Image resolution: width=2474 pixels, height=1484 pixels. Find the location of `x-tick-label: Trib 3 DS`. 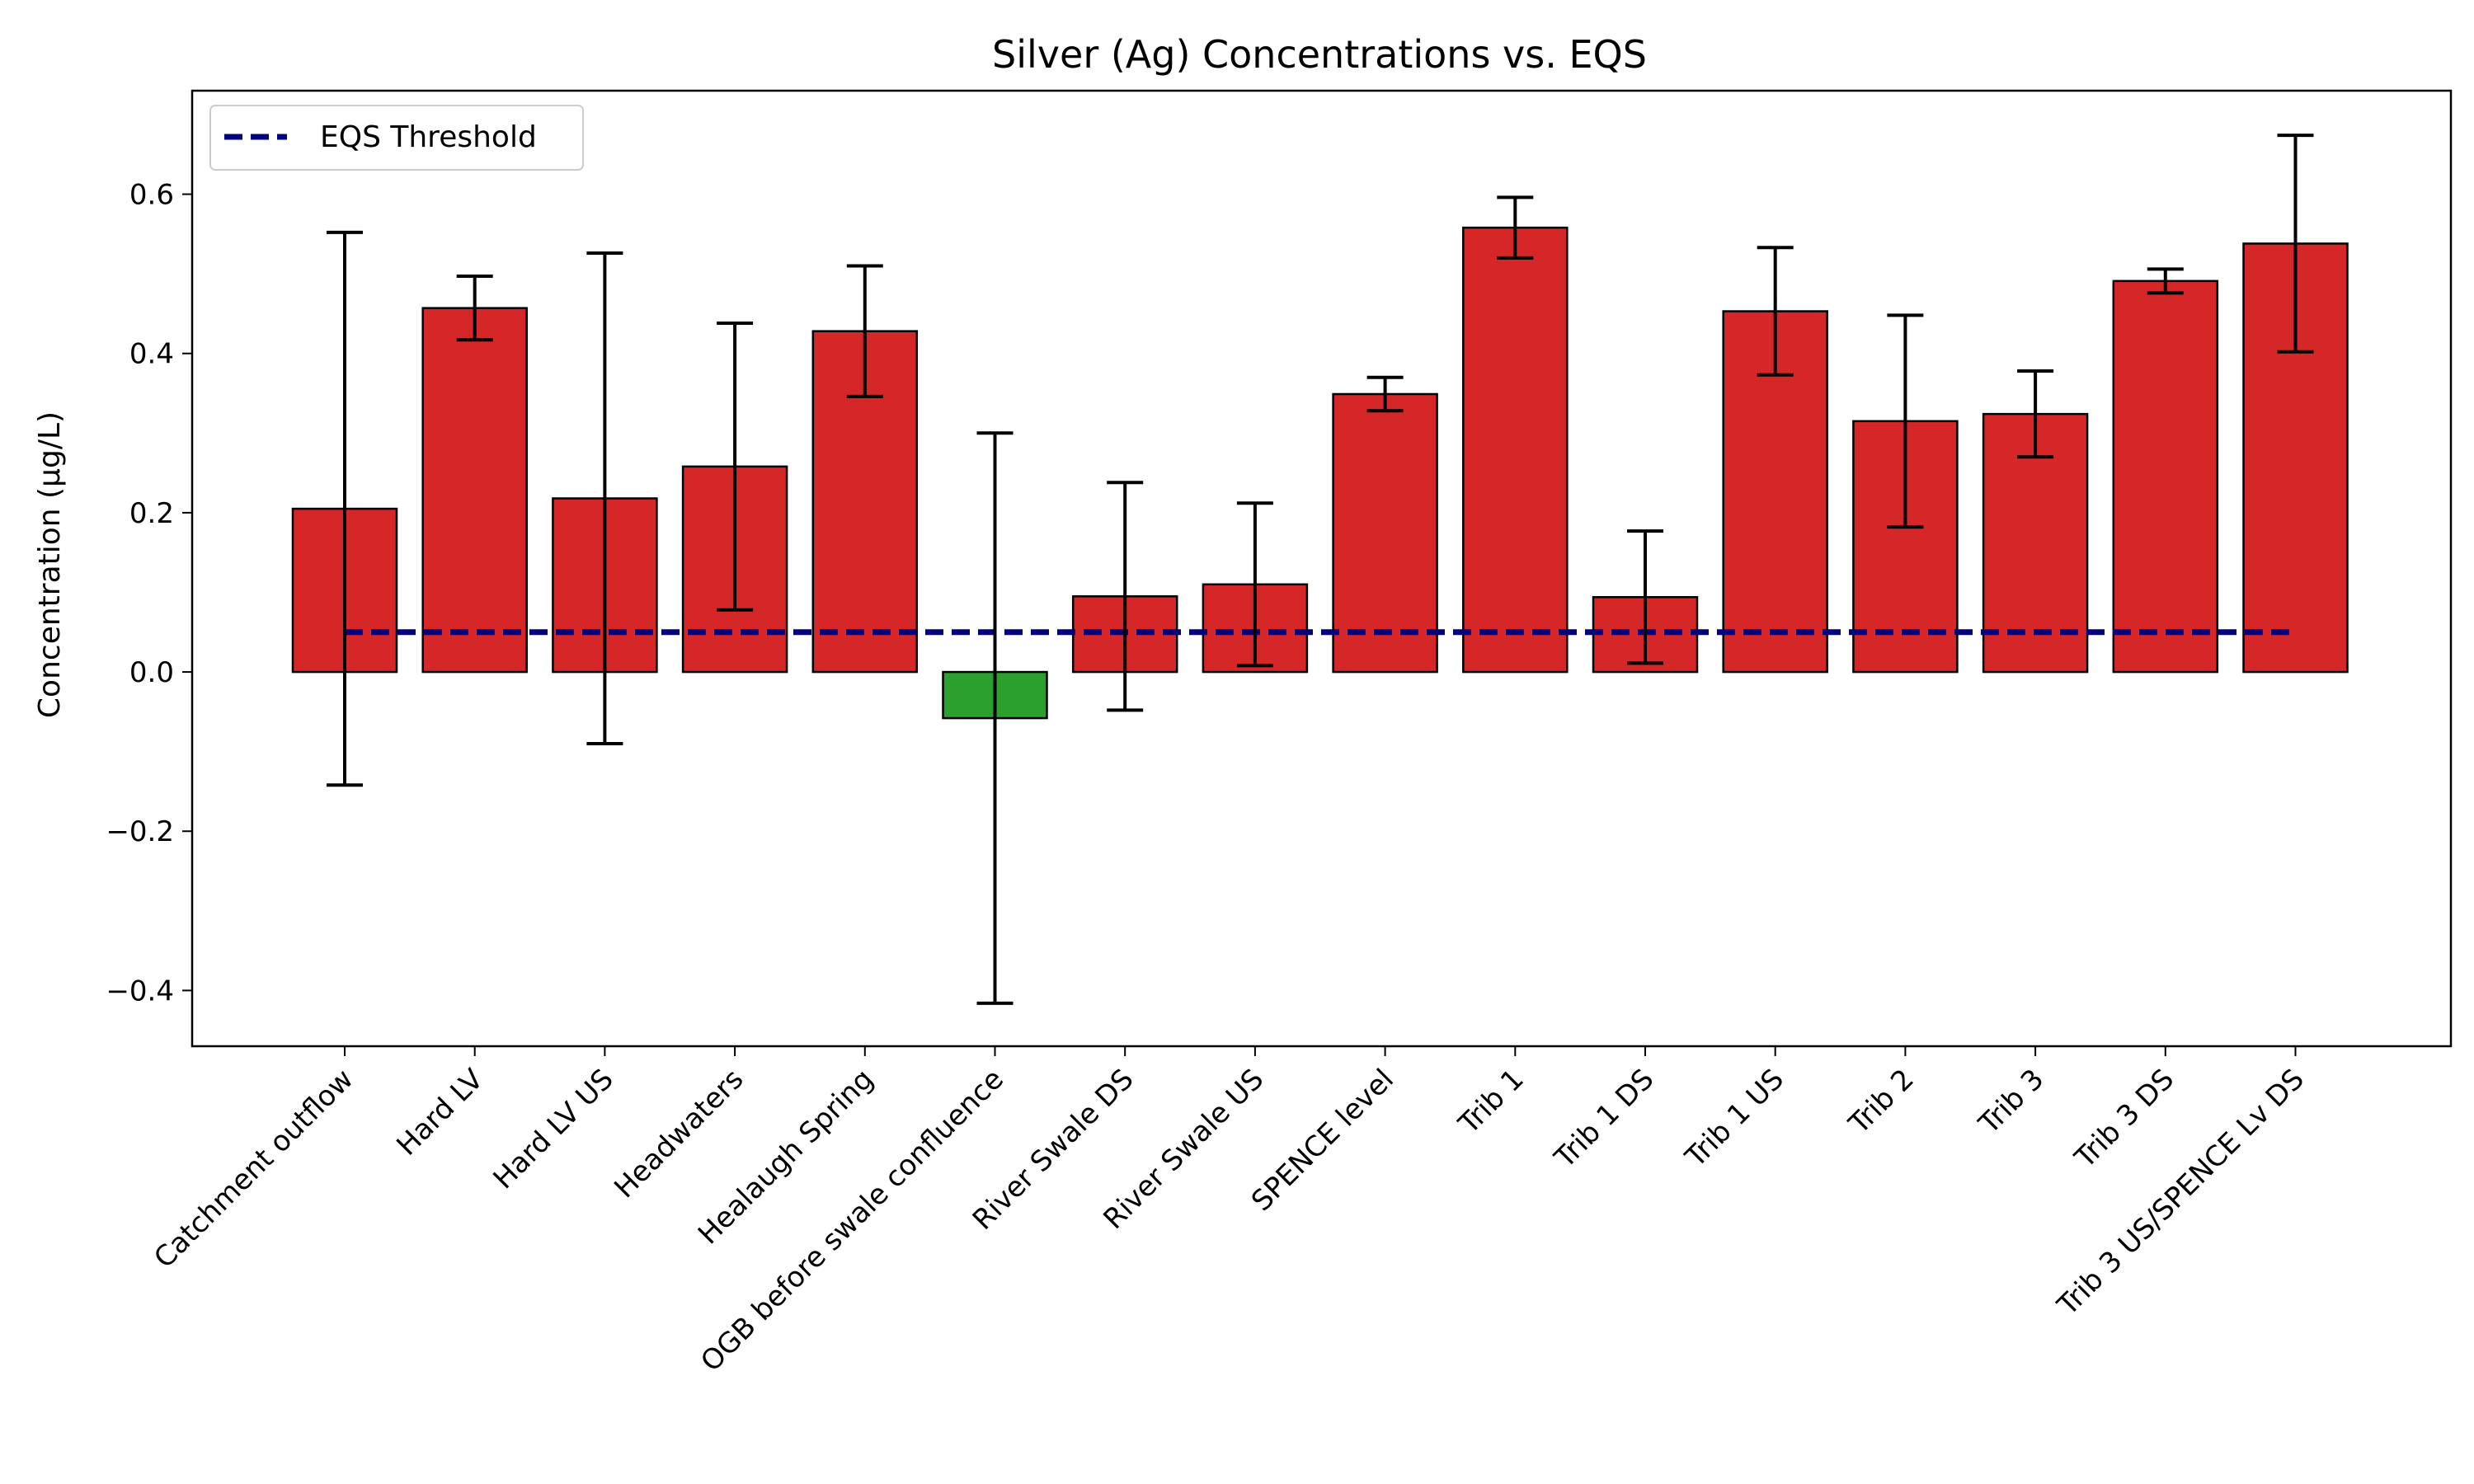

x-tick-label: Trib 3 DS is located at coordinates (2124, 1119).